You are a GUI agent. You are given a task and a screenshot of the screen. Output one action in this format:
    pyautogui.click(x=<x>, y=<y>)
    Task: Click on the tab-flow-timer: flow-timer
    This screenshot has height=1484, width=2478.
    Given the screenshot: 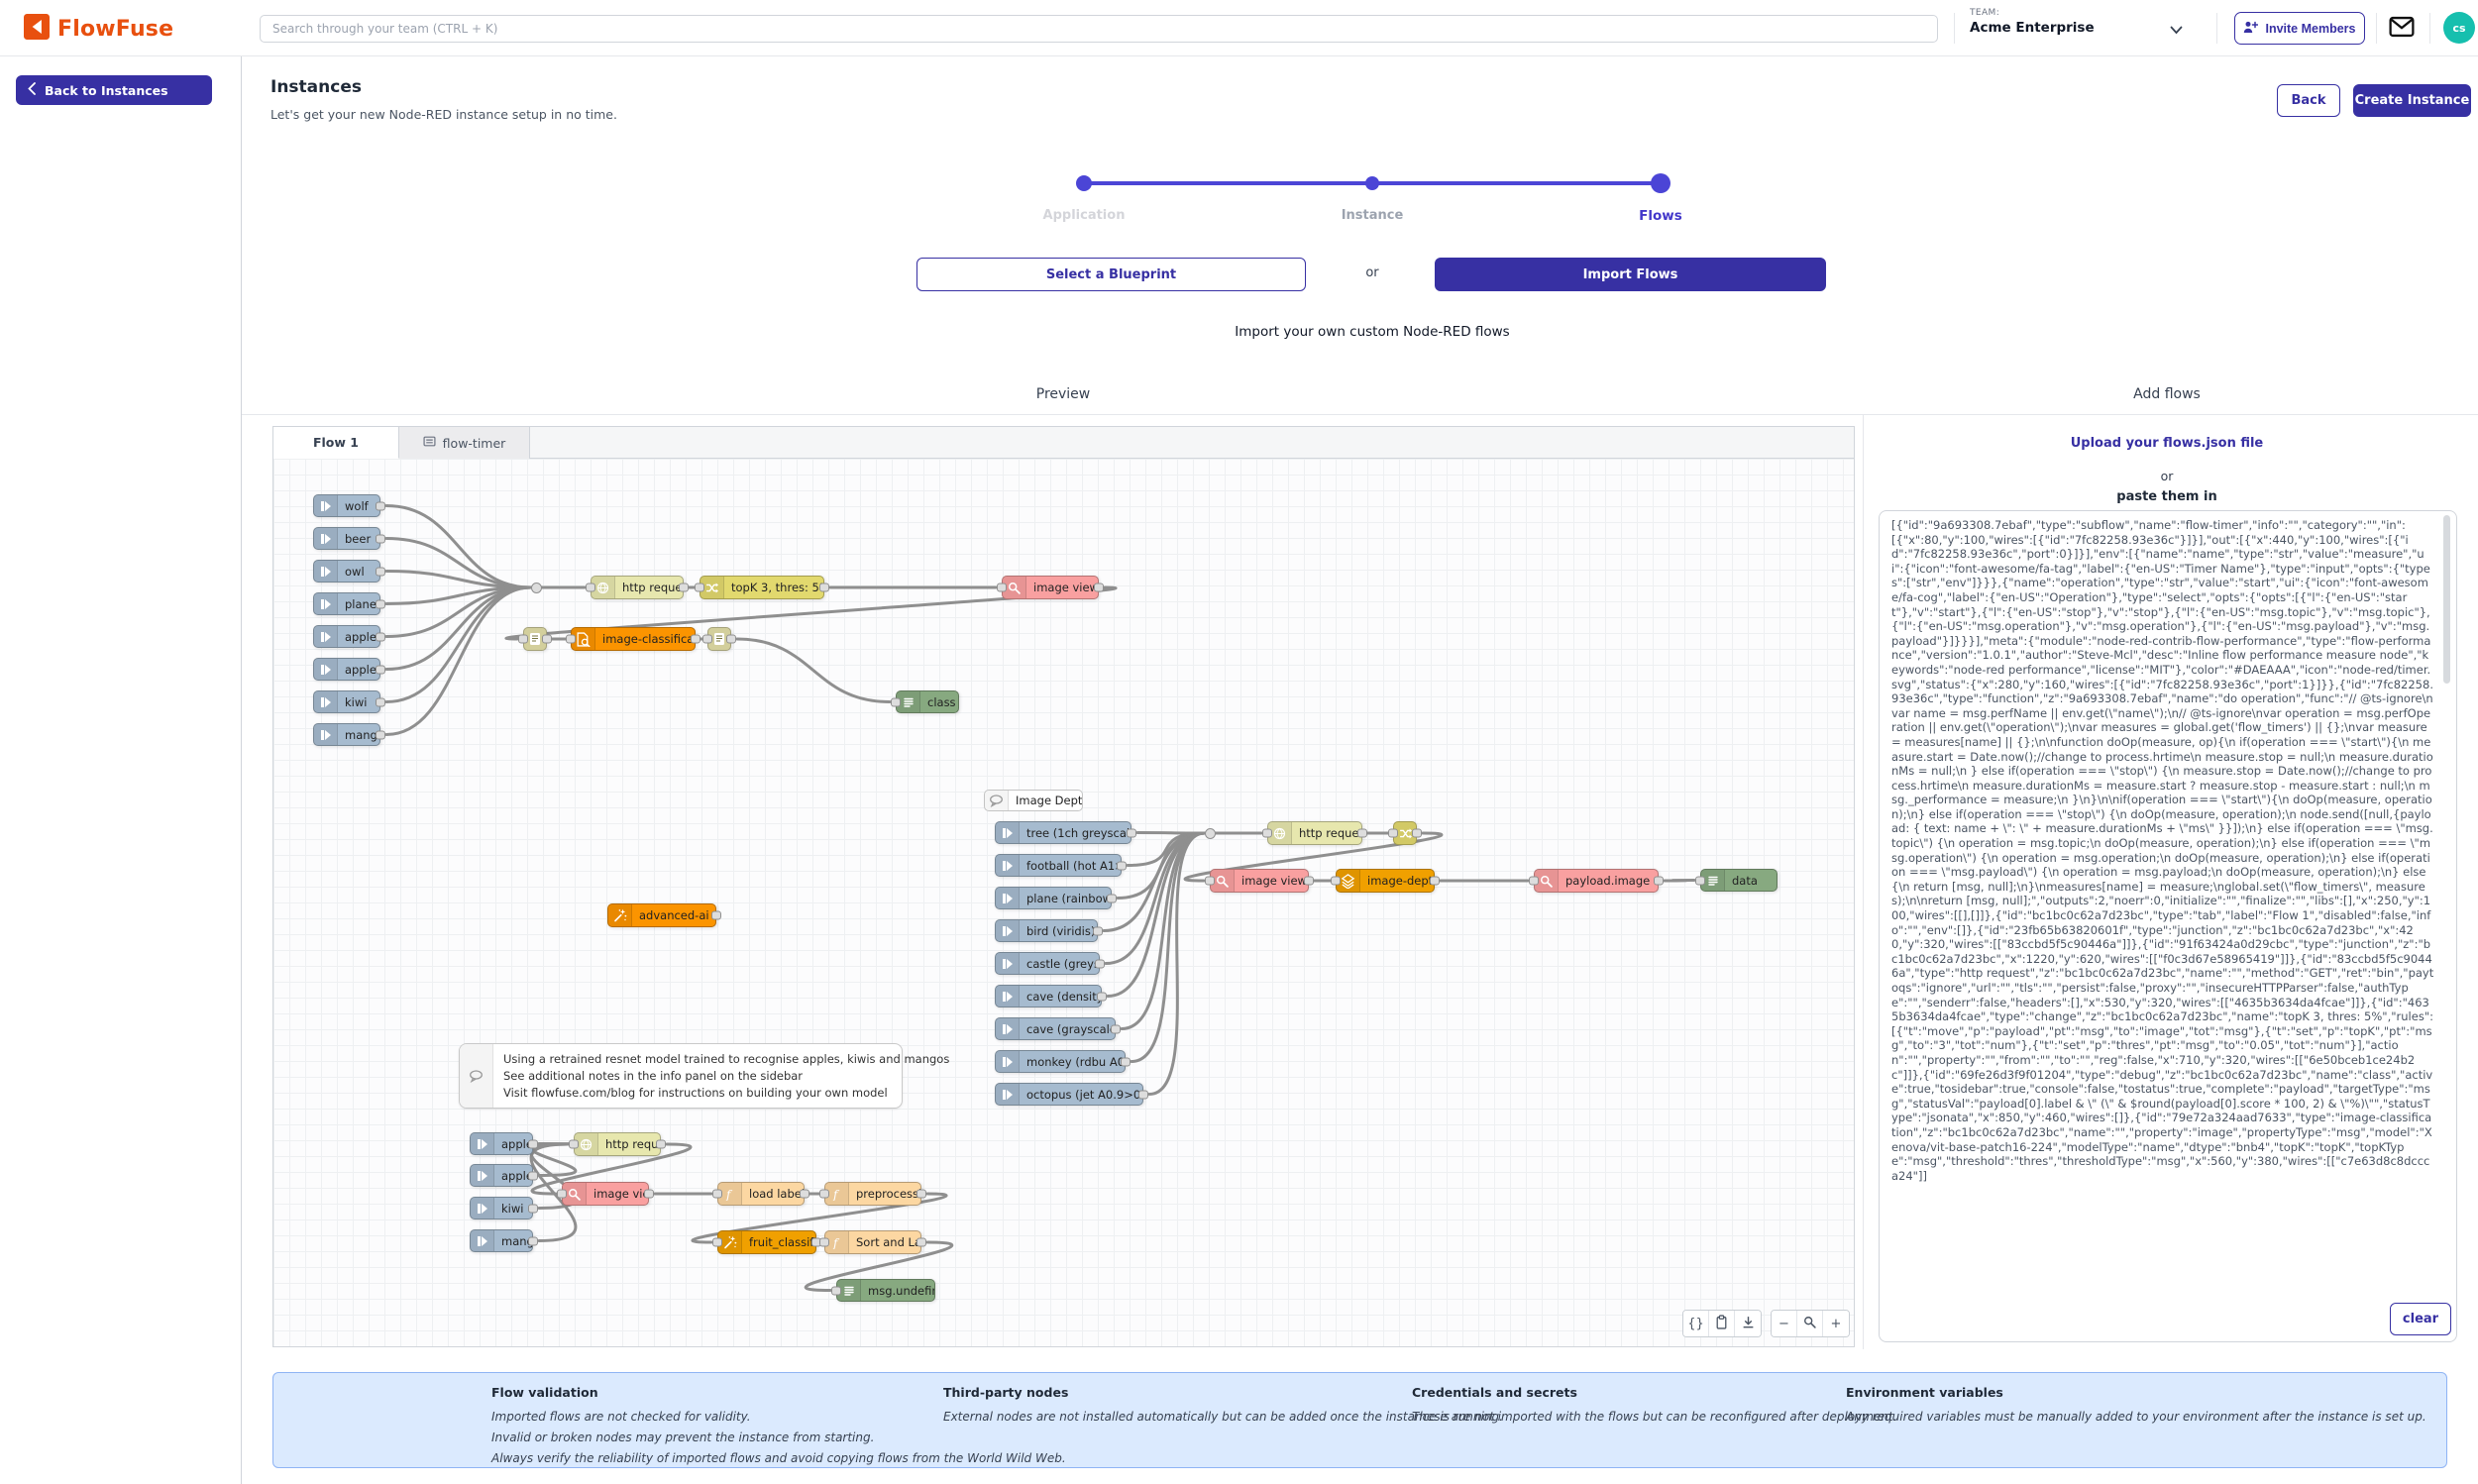 What is the action you would take?
    pyautogui.click(x=464, y=443)
    